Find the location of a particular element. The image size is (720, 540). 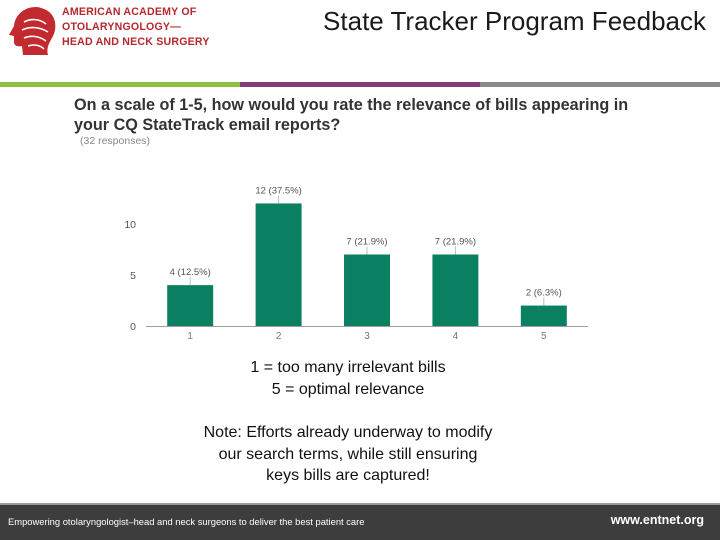

x-tick-label: 3 is located at coordinates (367, 336).